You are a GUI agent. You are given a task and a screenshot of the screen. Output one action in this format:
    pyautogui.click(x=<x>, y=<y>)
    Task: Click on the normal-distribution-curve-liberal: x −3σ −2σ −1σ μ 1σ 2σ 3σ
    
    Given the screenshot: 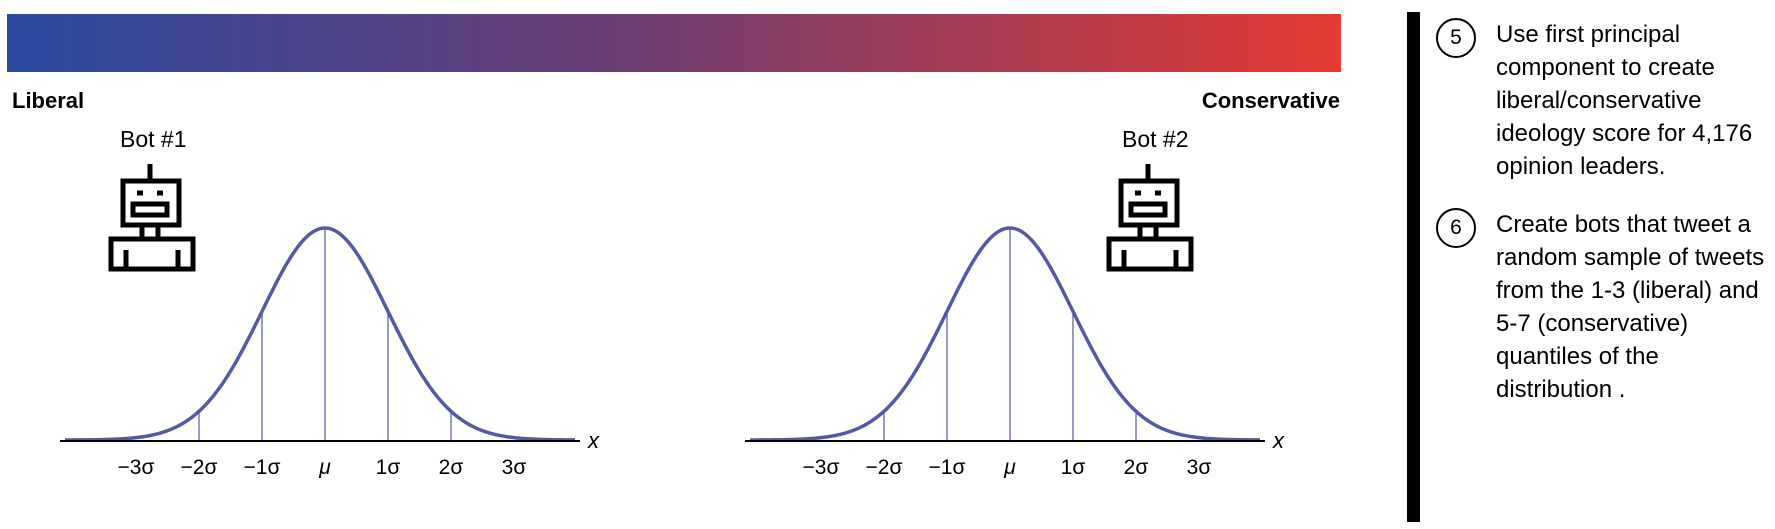 What is the action you would take?
    pyautogui.click(x=330, y=352)
    